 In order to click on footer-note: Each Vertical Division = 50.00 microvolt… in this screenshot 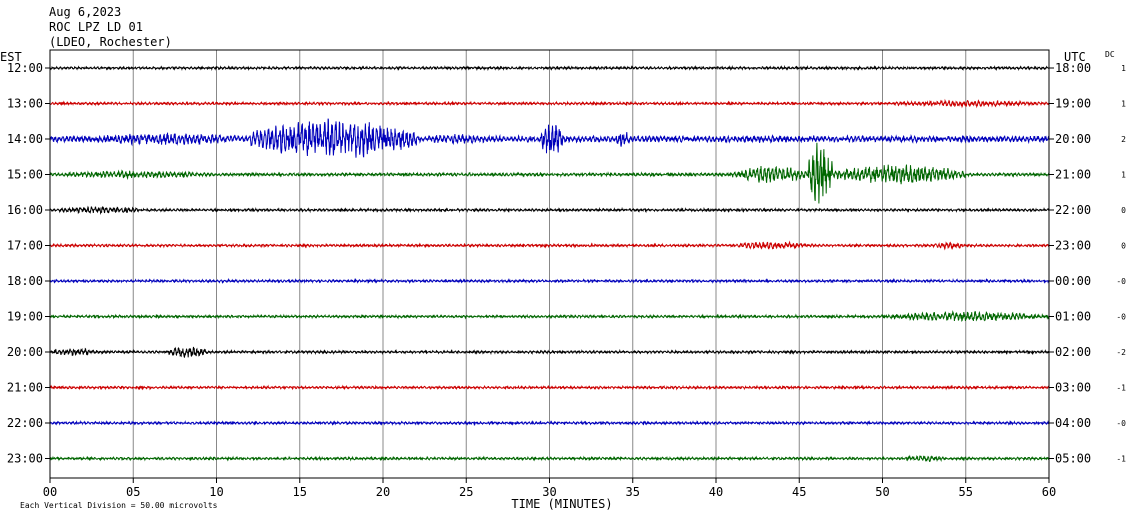, I will do `click(119, 505)`.